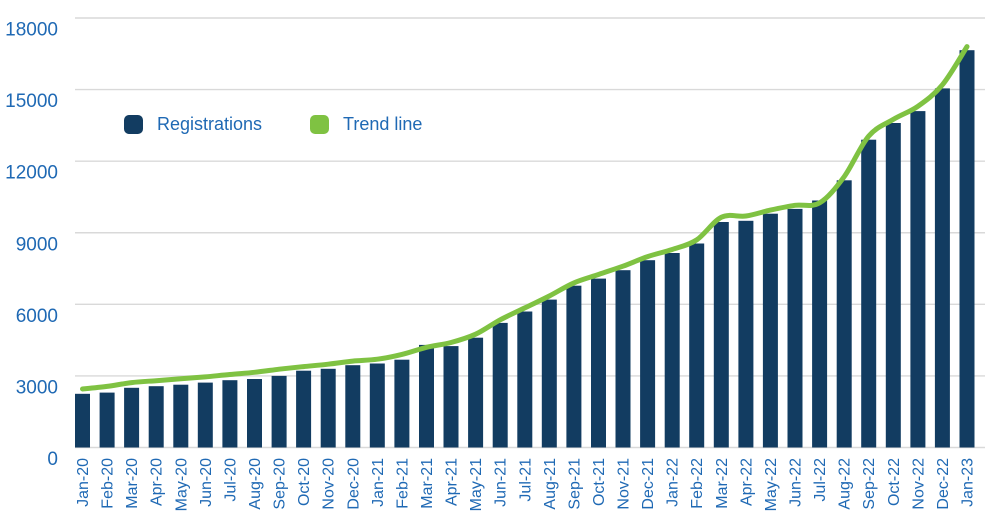 The width and height of the screenshot is (995, 526). I want to click on x-tick-label: Jan-21, so click(378, 482).